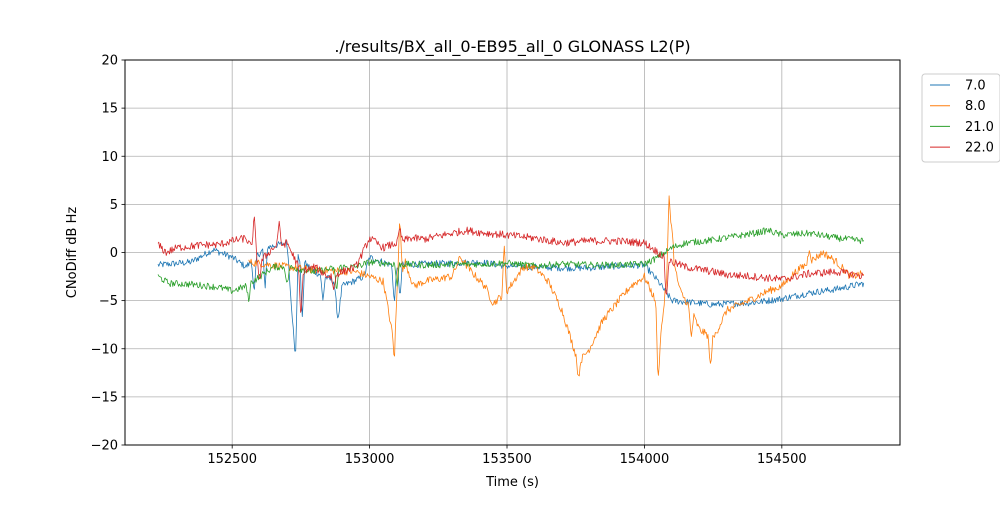 The image size is (1000, 505). I want to click on series-line-21.0, so click(511, 265).